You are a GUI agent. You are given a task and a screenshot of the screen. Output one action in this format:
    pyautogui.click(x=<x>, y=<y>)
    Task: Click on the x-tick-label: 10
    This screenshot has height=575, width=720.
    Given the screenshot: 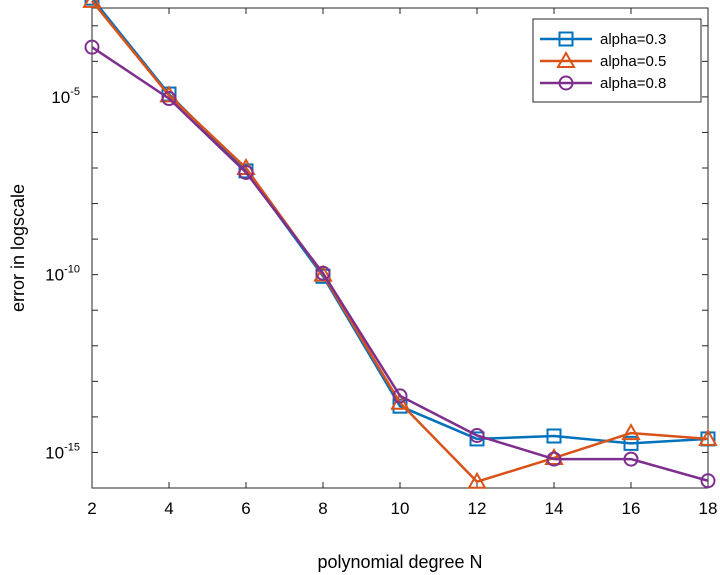 What is the action you would take?
    pyautogui.click(x=400, y=508)
    